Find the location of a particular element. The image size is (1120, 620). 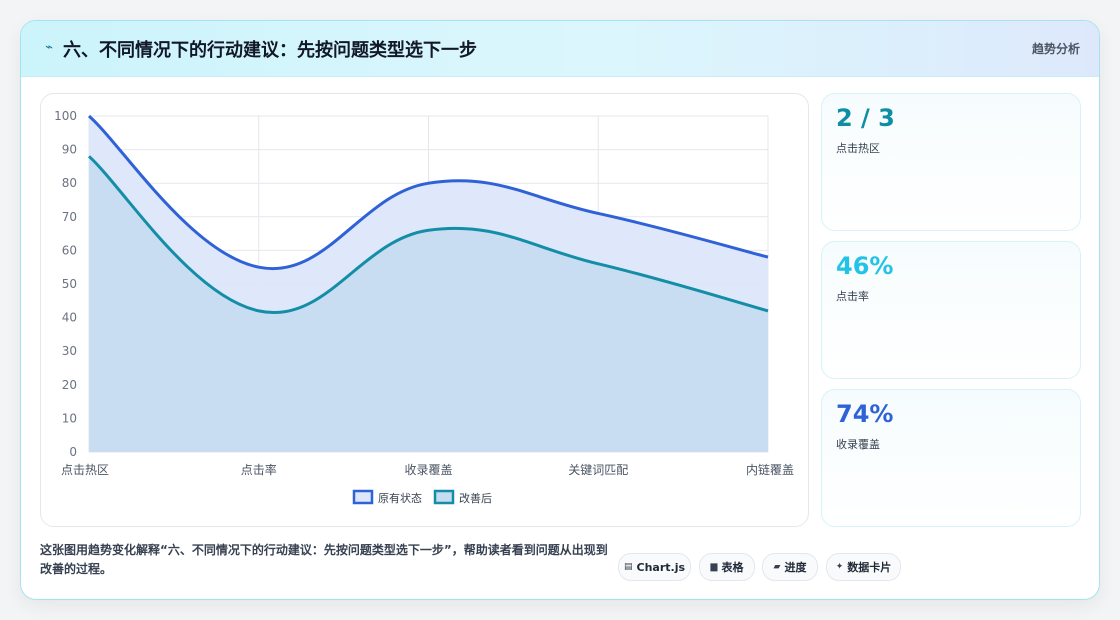

lightning-icon: ⌁ is located at coordinates (49, 47).